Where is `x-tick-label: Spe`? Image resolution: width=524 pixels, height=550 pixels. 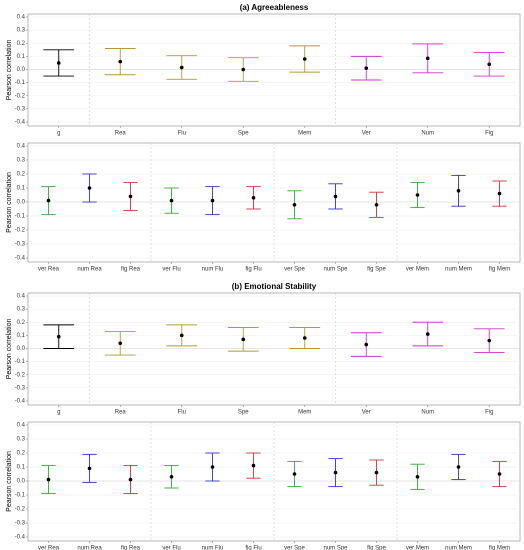
x-tick-label: Spe is located at coordinates (243, 134).